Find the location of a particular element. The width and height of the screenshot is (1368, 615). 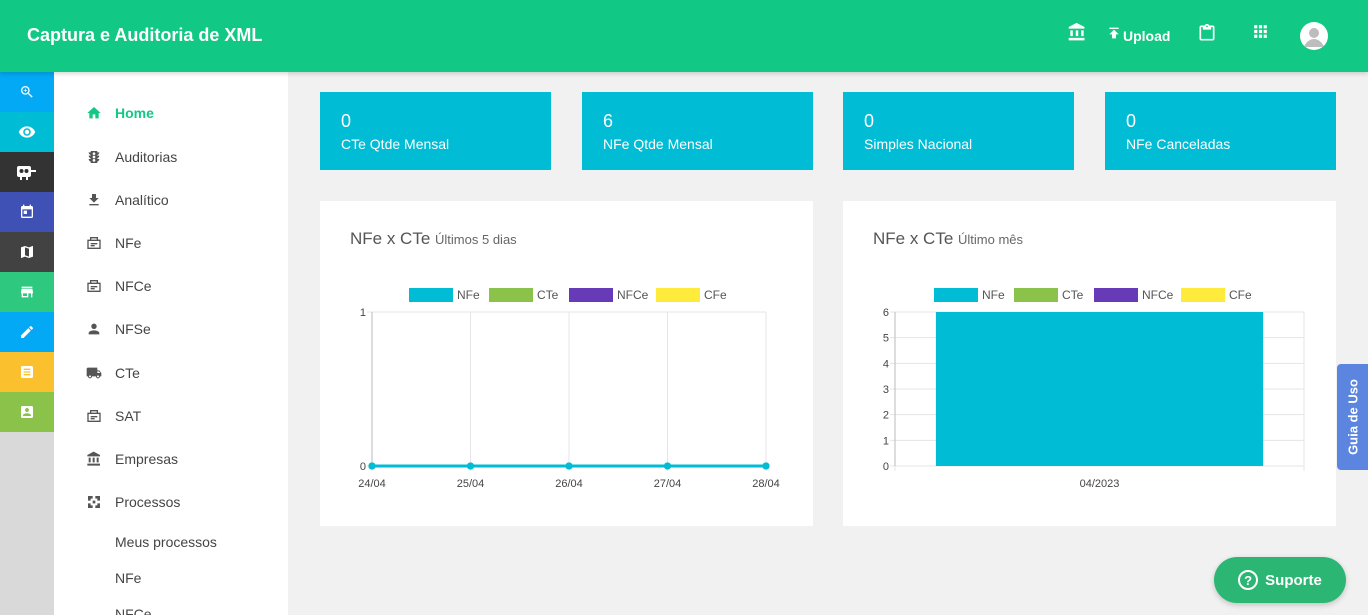

store-icon is located at coordinates (27, 292).